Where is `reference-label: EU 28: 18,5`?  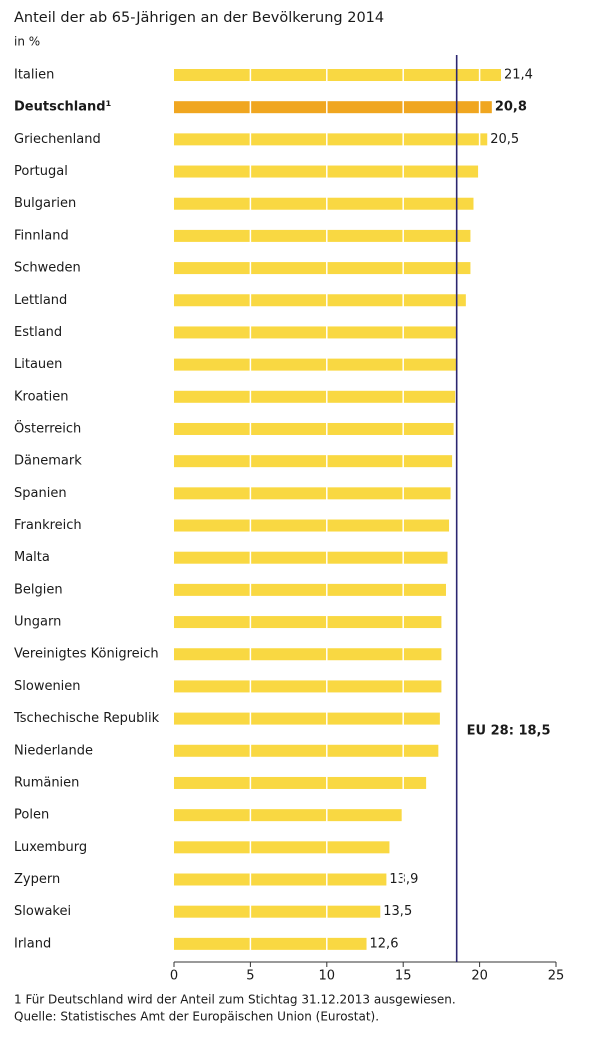 reference-label: EU 28: 18,5 is located at coordinates (509, 731).